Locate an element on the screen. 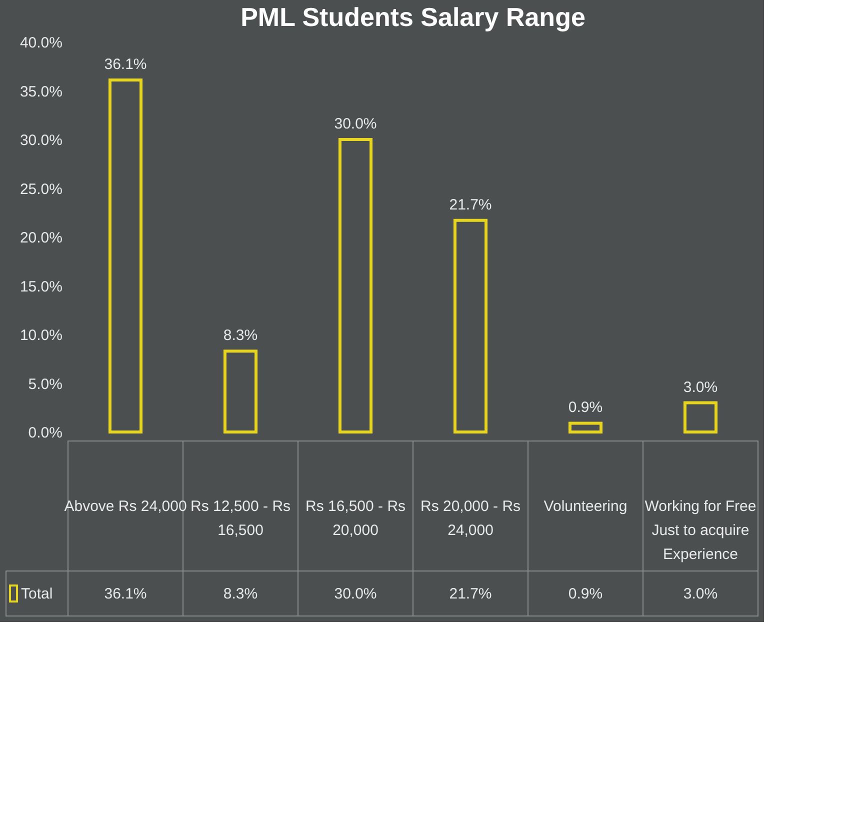  data-label: 30.0% is located at coordinates (355, 594).